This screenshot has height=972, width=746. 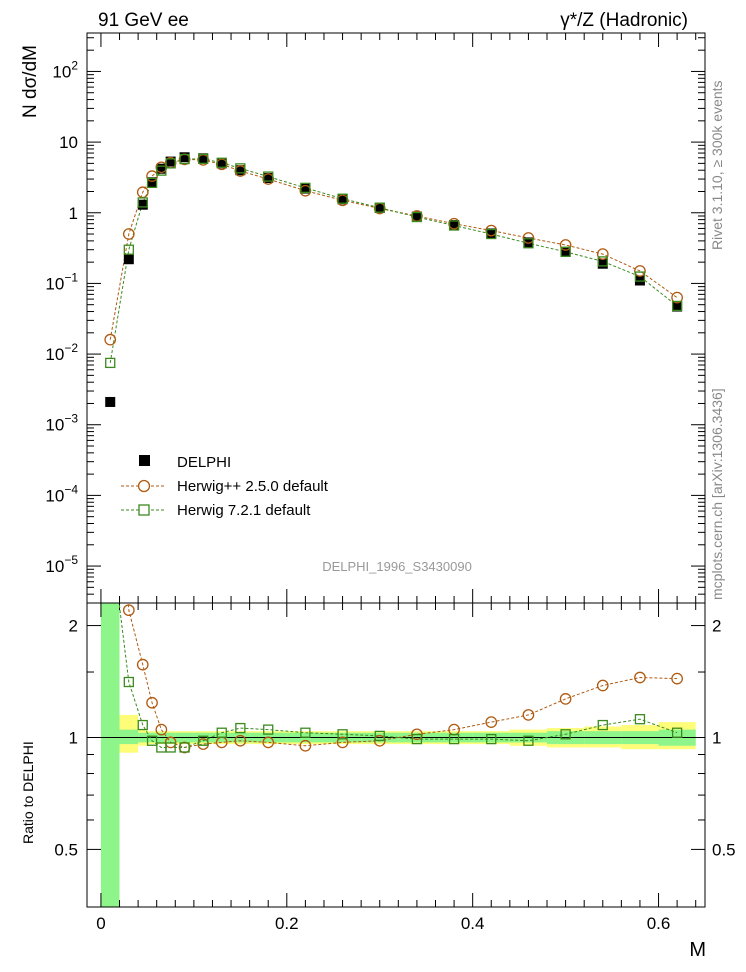 I want to click on ratio-y-tick-label-right: 1, so click(x=716, y=737).